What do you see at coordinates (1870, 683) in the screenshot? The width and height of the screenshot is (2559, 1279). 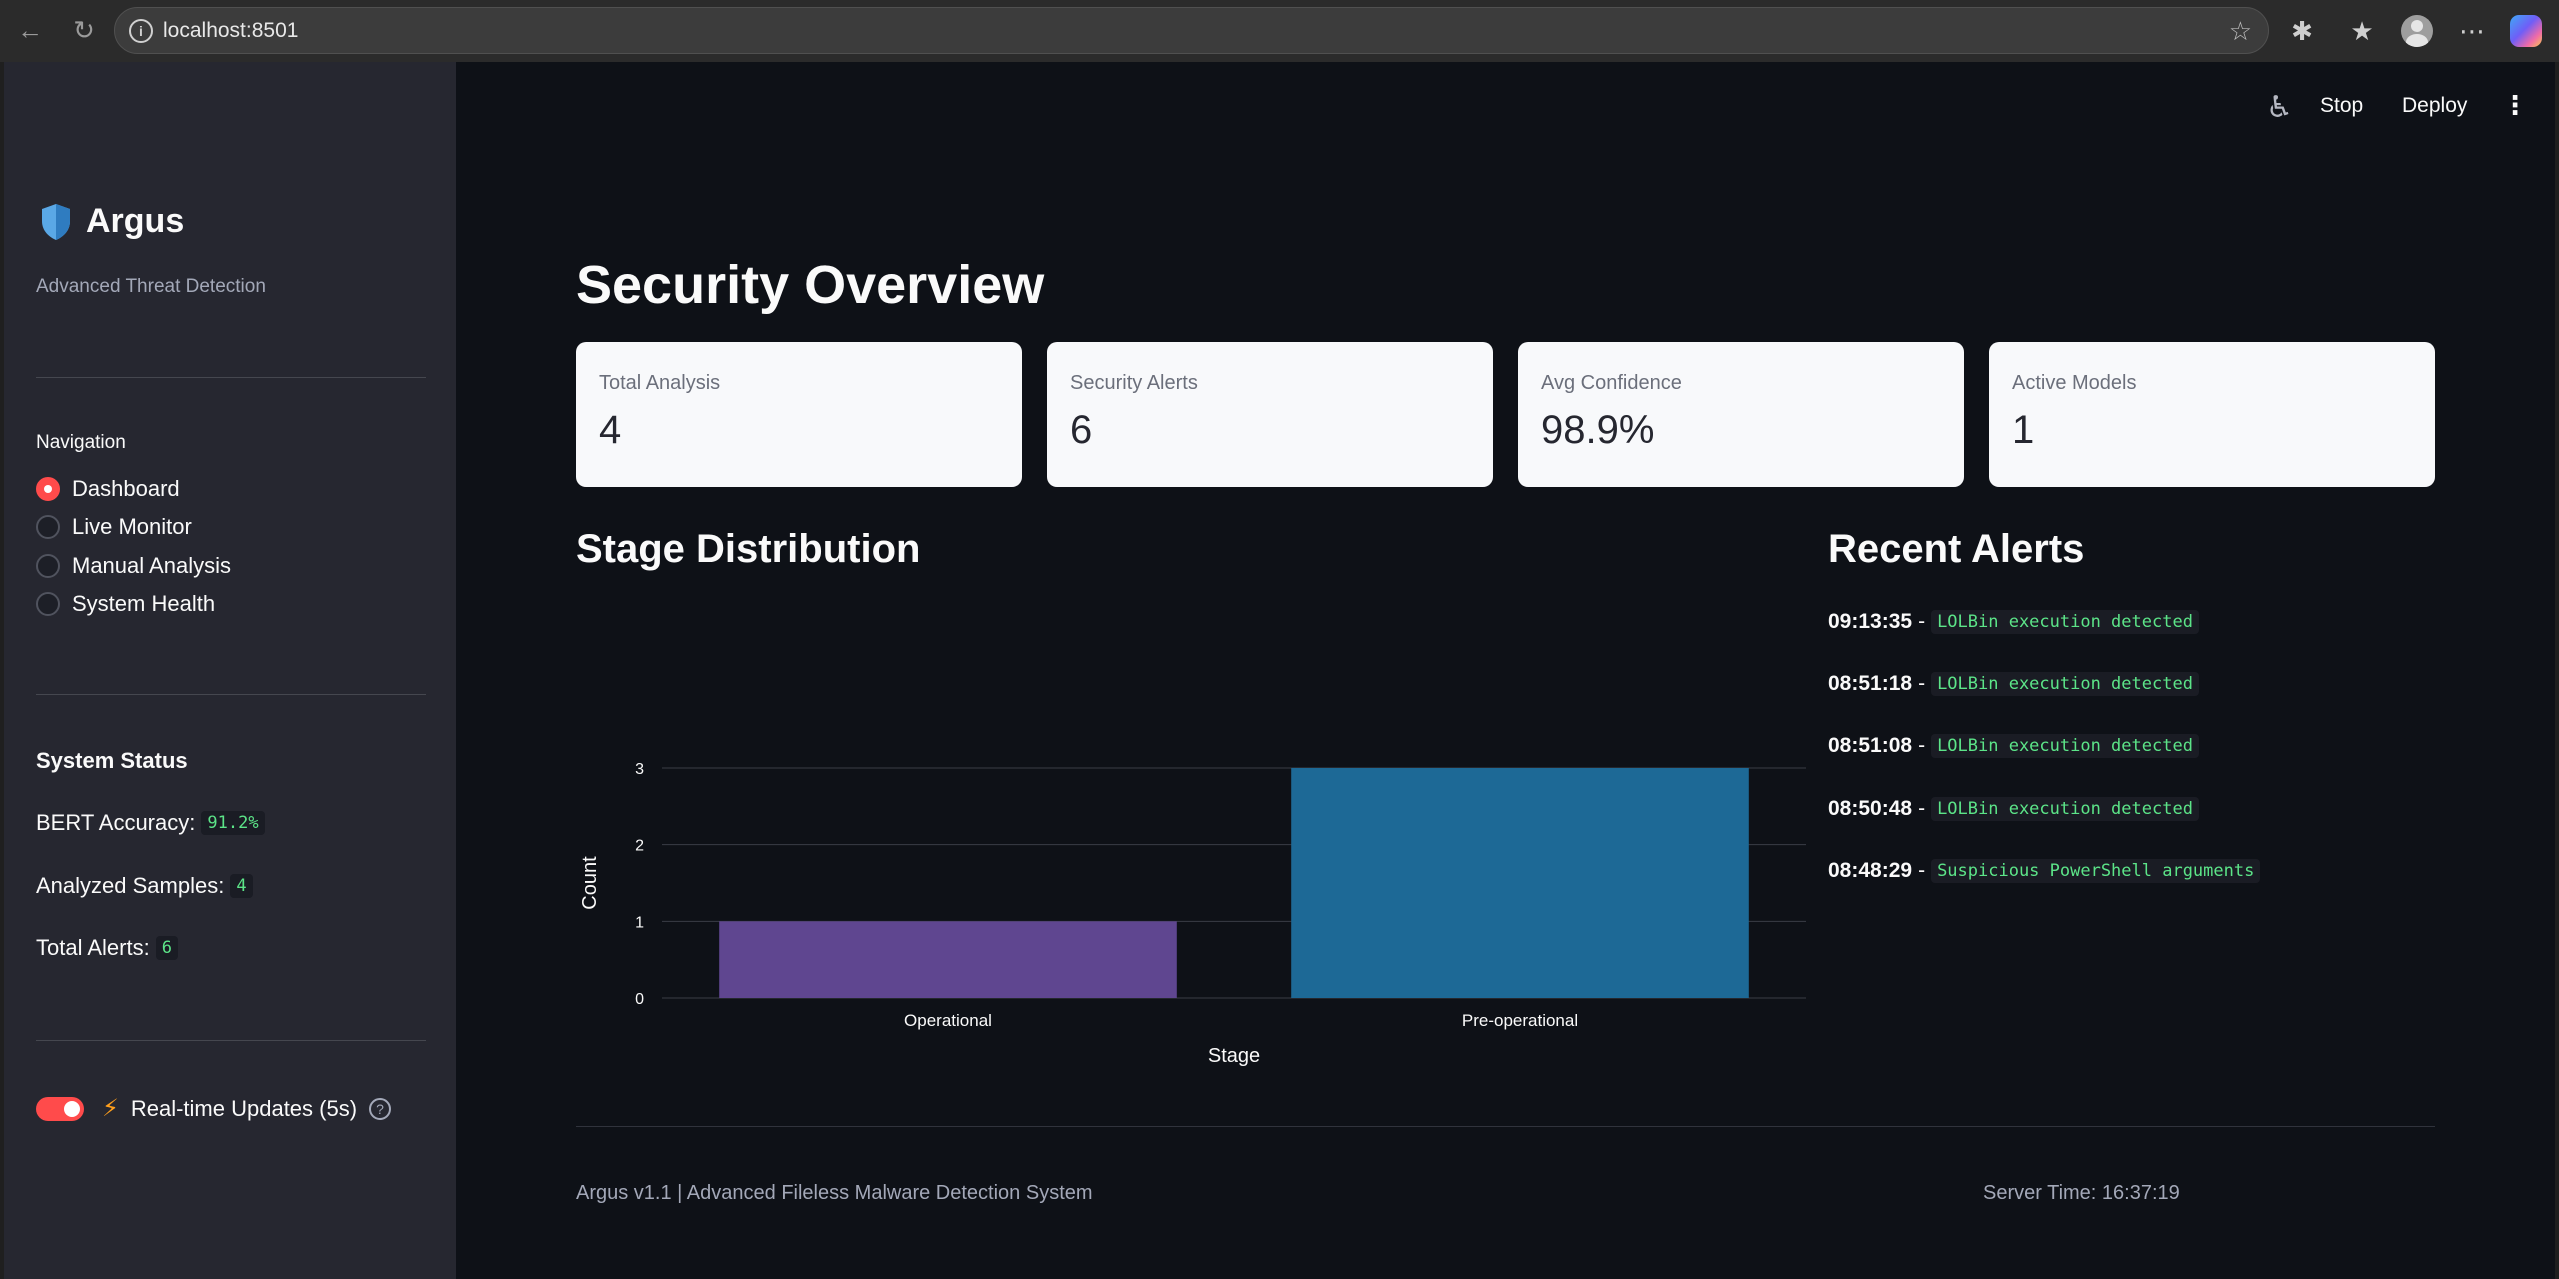 I see `alert-time: 08:51:18` at bounding box center [1870, 683].